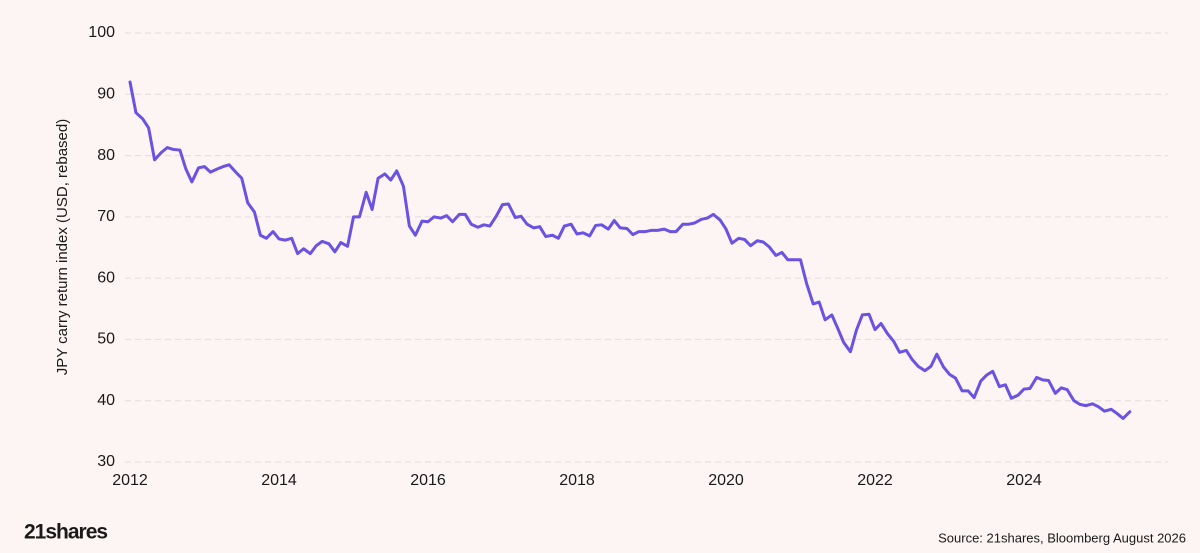 The width and height of the screenshot is (1200, 553). What do you see at coordinates (726, 480) in the screenshot?
I see `x-tick-label: 2020` at bounding box center [726, 480].